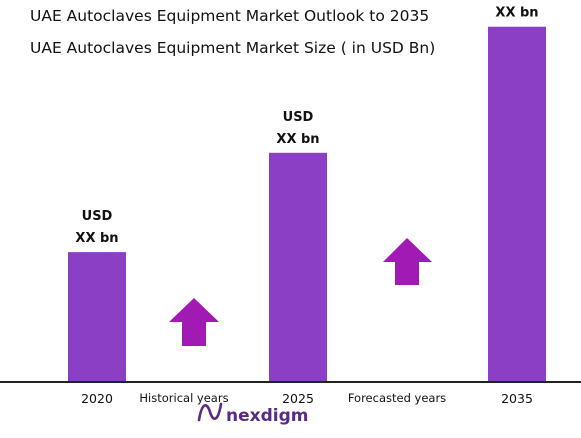  I want to click on growth-arrow-historical, so click(194, 322).